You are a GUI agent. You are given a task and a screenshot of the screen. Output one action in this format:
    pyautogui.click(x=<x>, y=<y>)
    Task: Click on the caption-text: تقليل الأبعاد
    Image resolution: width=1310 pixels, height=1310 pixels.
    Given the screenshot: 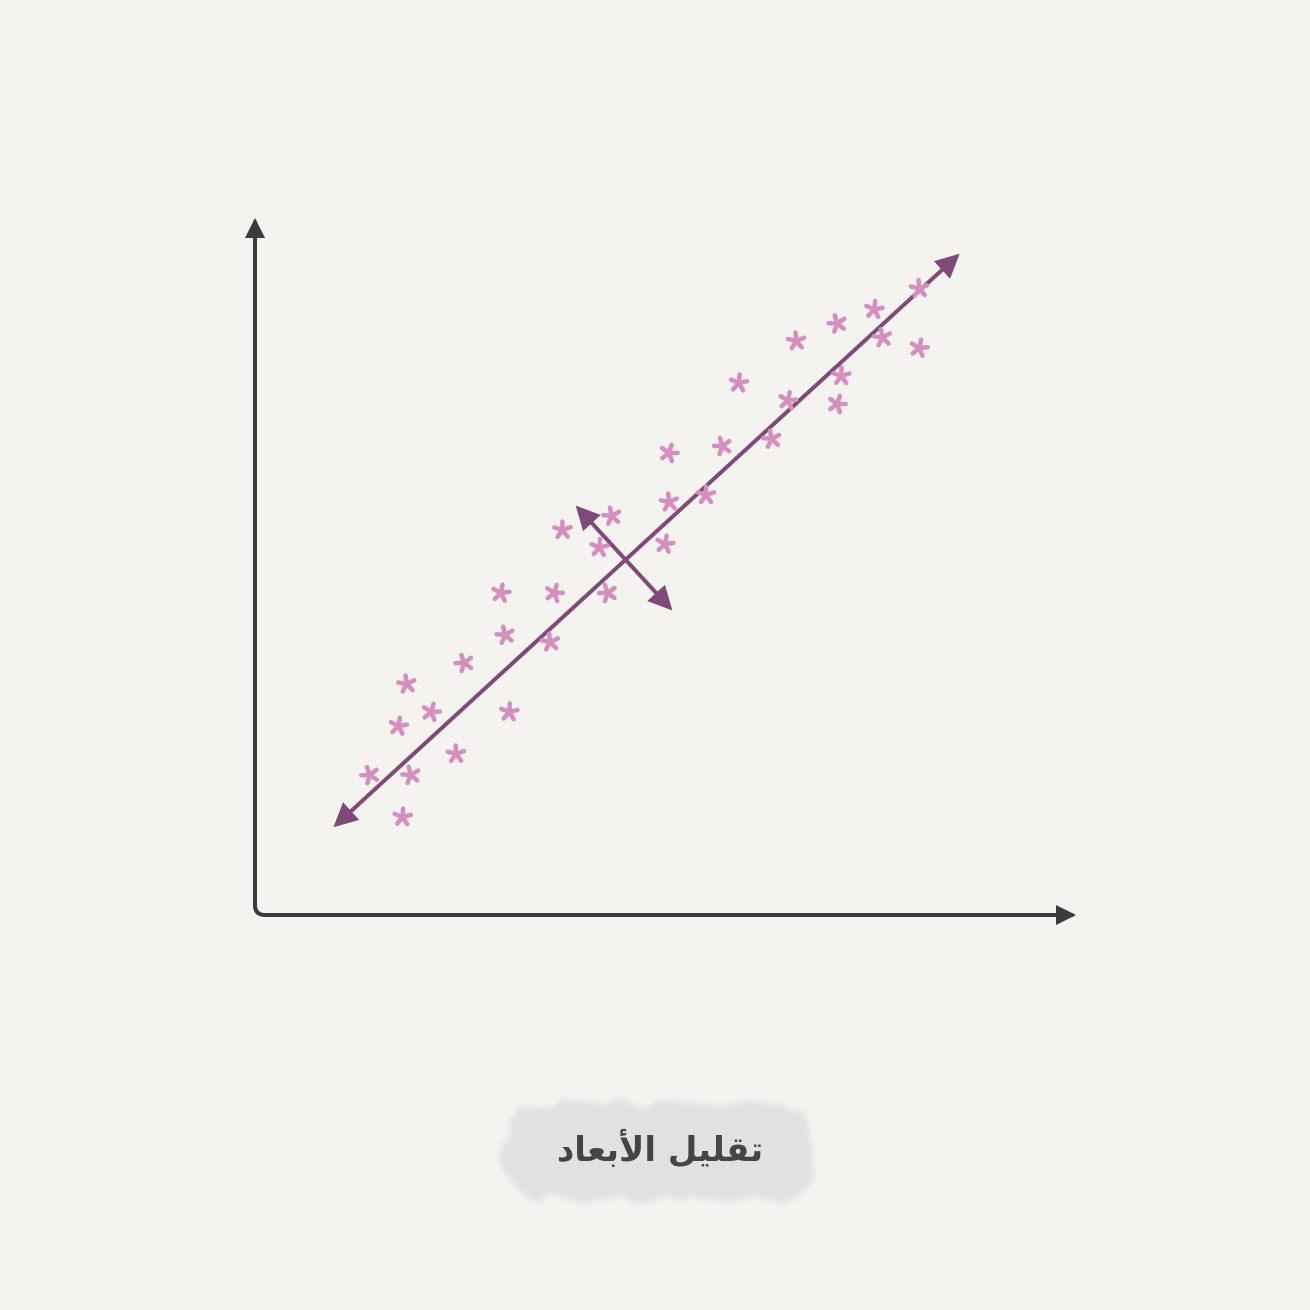 What is the action you would take?
    pyautogui.click(x=660, y=1150)
    